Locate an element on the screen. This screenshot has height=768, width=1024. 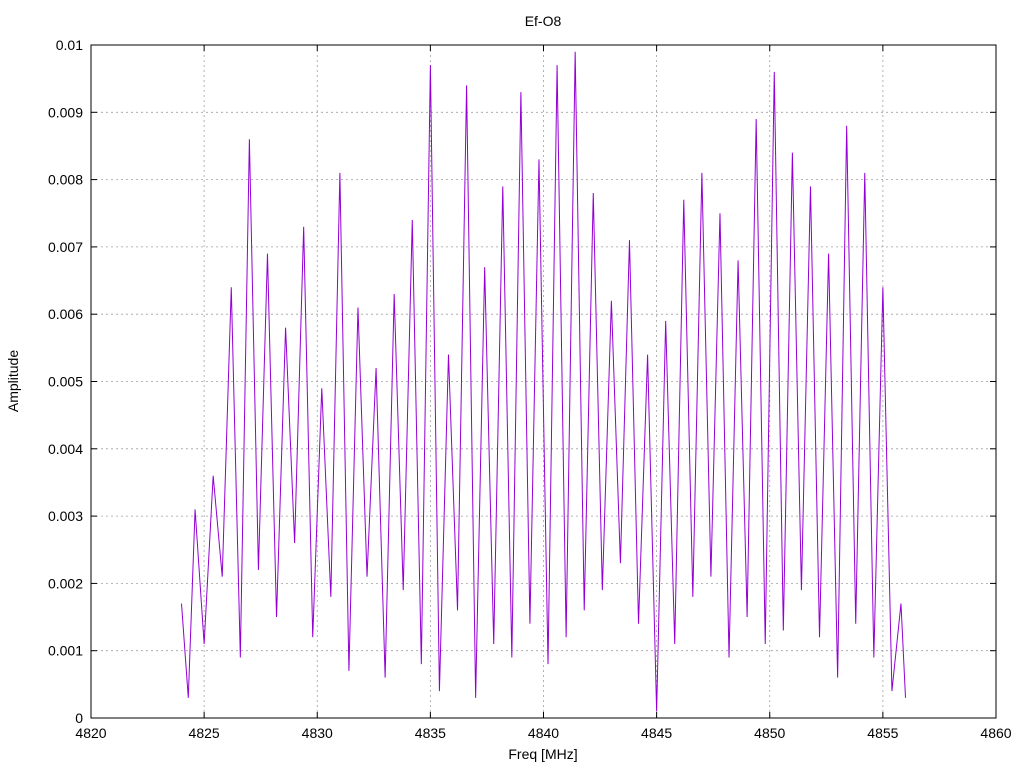
x-axis-label: Freq [MHz] is located at coordinates (542, 754).